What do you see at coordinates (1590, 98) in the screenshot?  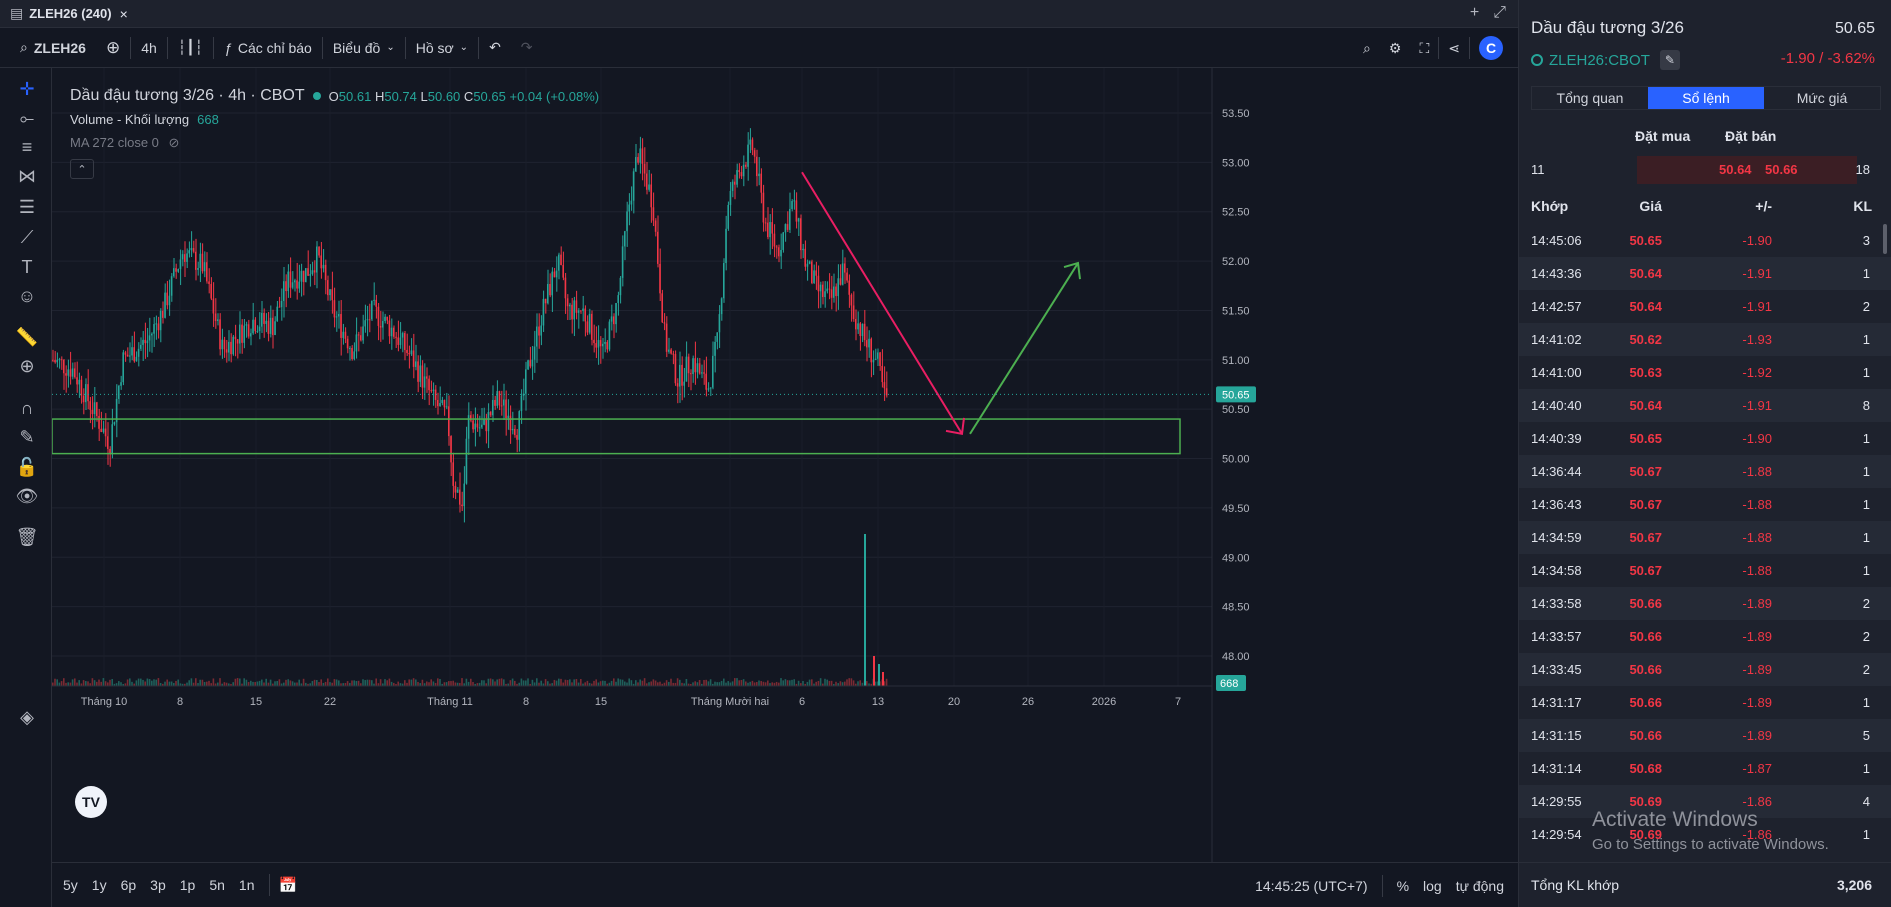 I see `tab-overview: Tổng quan` at bounding box center [1590, 98].